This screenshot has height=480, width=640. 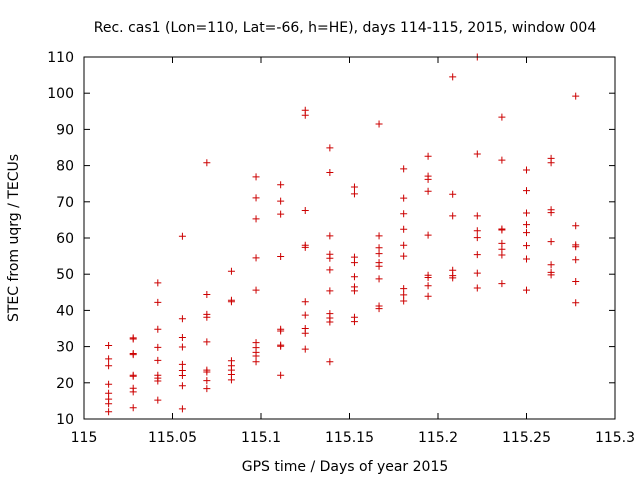 I want to click on x-tick-label: 115.3, so click(x=615, y=438).